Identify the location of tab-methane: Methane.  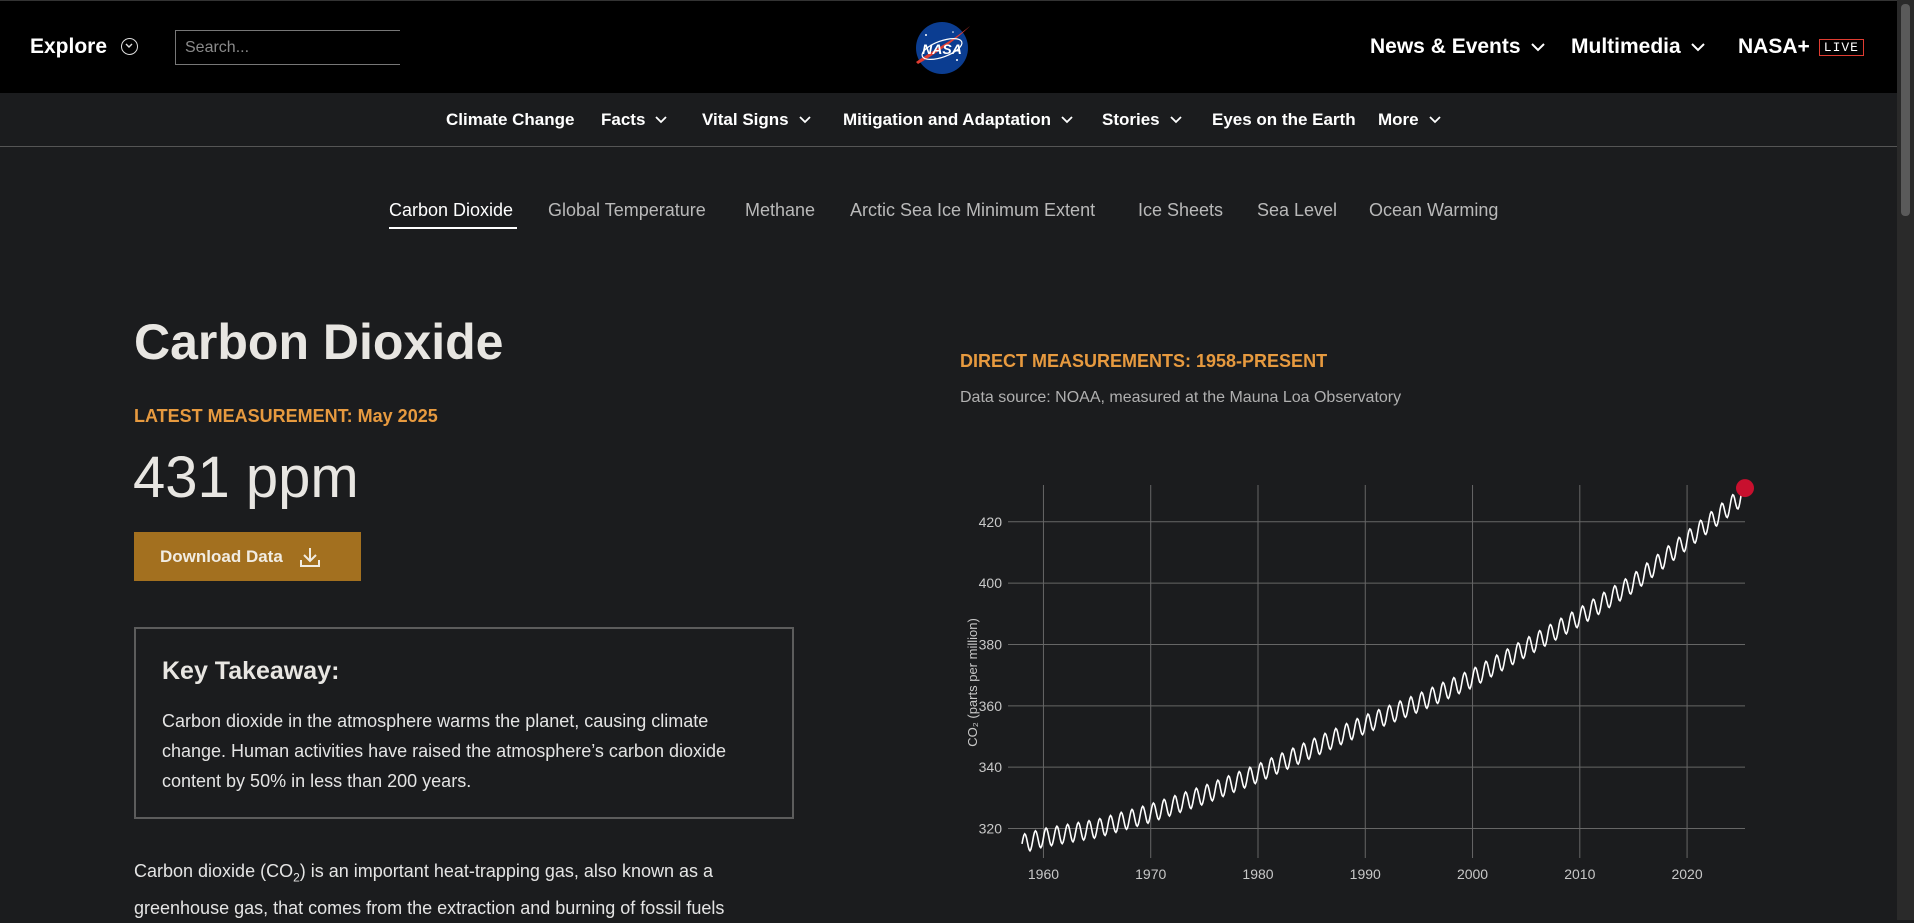
(780, 210).